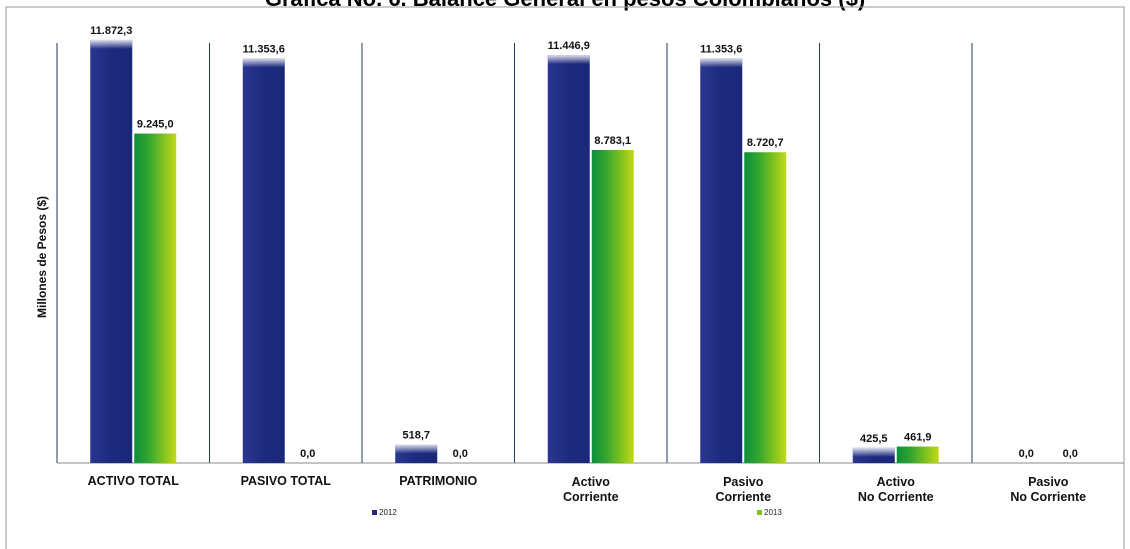 The width and height of the screenshot is (1130, 549). I want to click on data-label: 425,5, so click(874, 439).